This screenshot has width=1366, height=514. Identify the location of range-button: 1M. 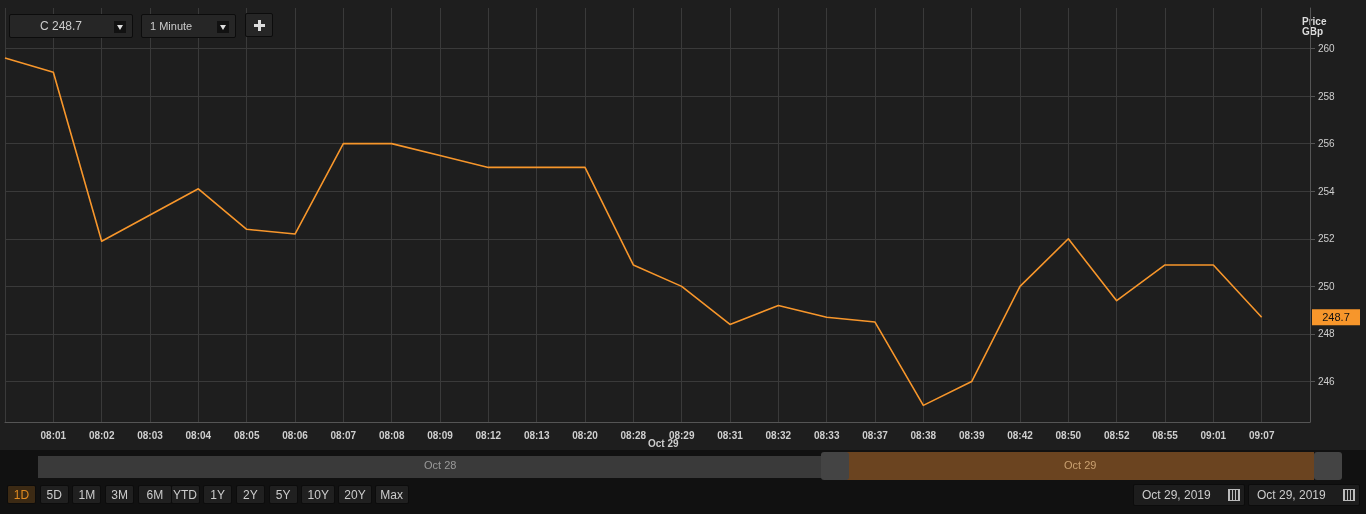
(87, 494).